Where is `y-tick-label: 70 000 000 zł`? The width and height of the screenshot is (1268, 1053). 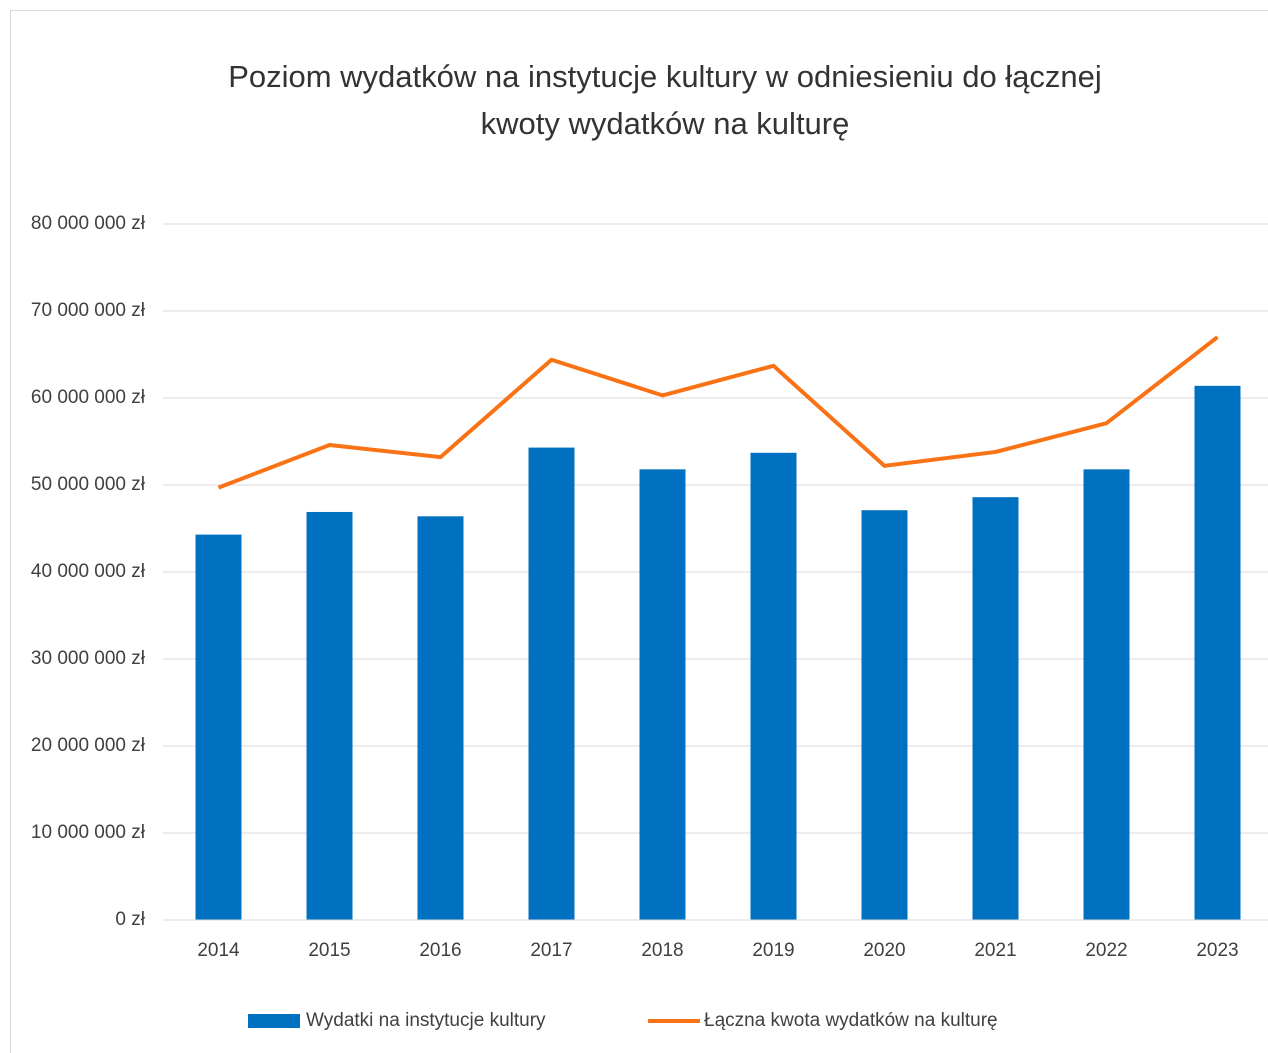
y-tick-label: 70 000 000 zł is located at coordinates (88, 310).